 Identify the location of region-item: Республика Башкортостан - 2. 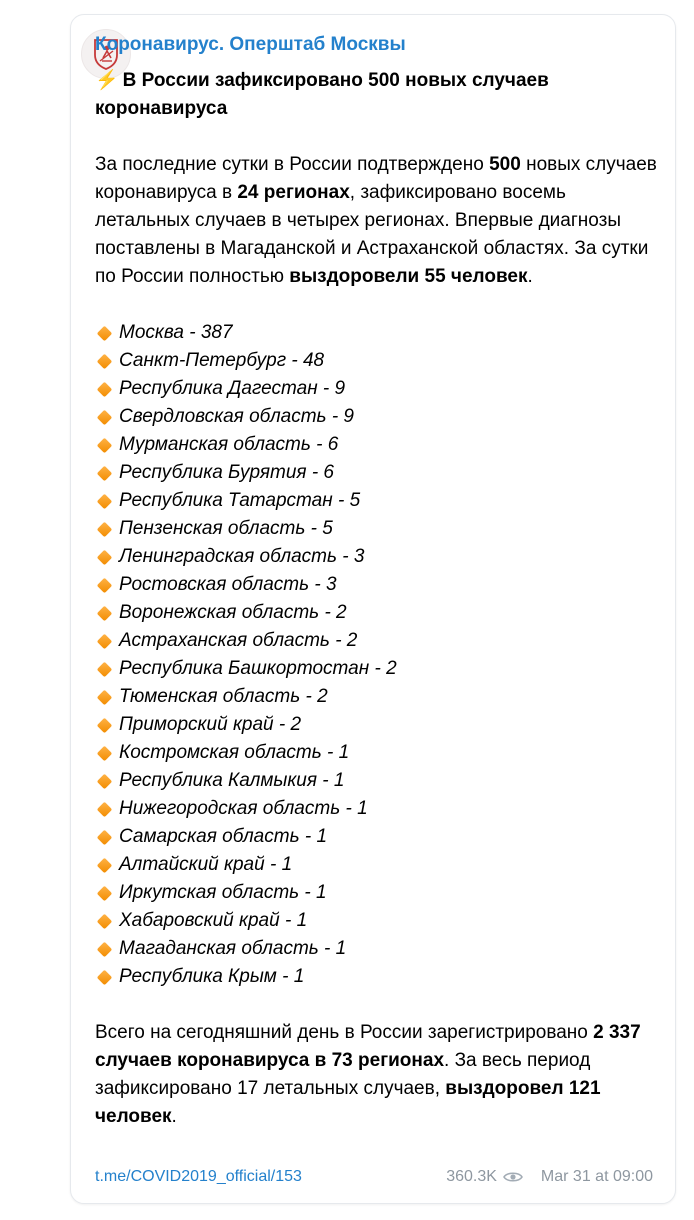
(380, 669).